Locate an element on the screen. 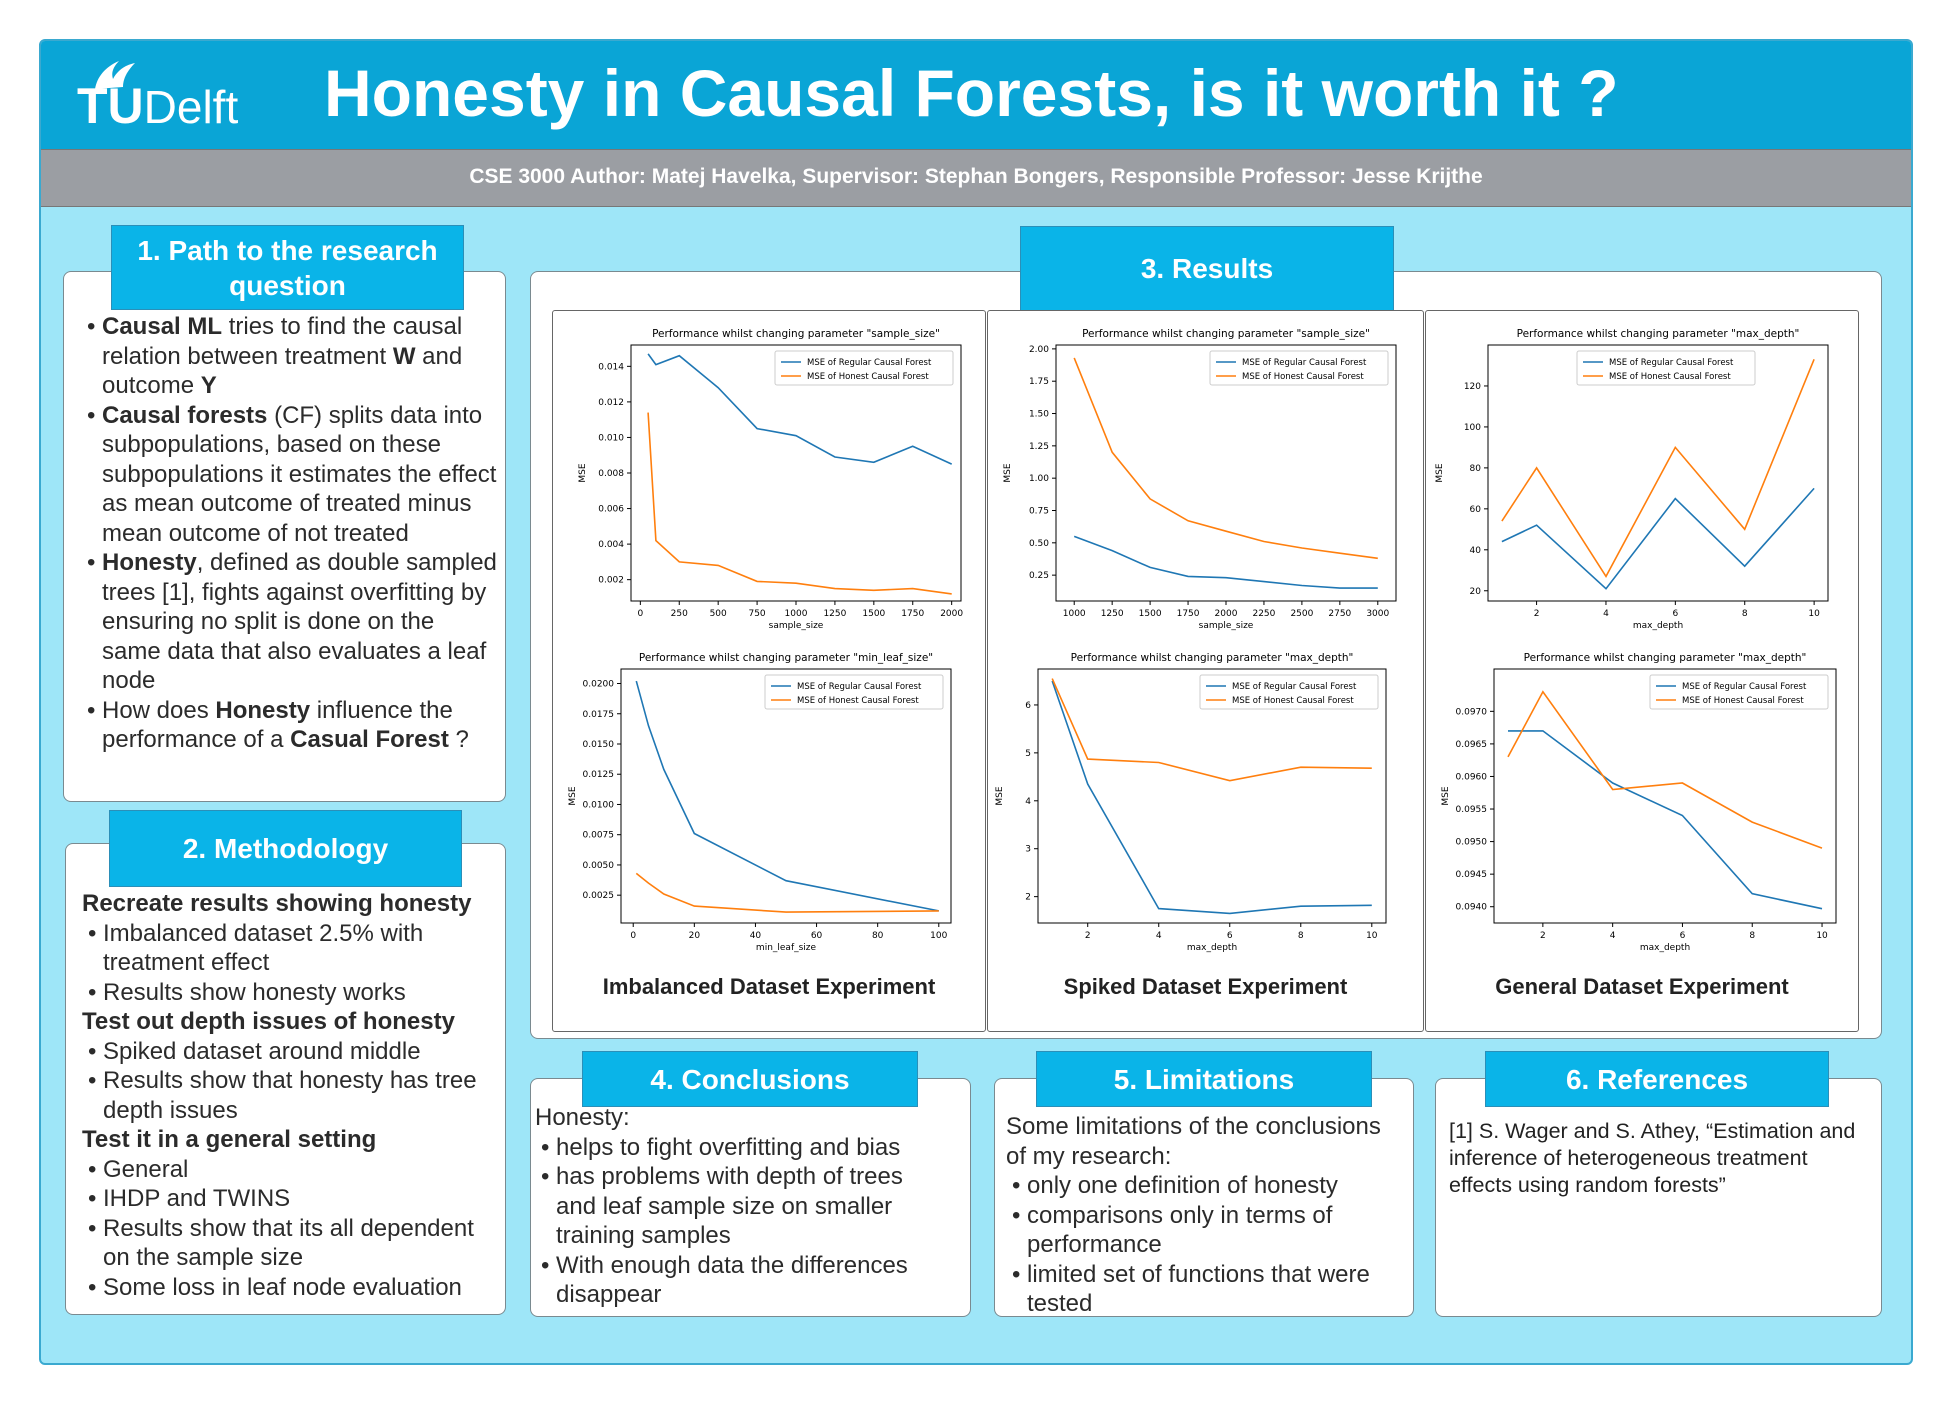 The width and height of the screenshot is (1951, 1401). y-tick-label: 120 is located at coordinates (1472, 387).